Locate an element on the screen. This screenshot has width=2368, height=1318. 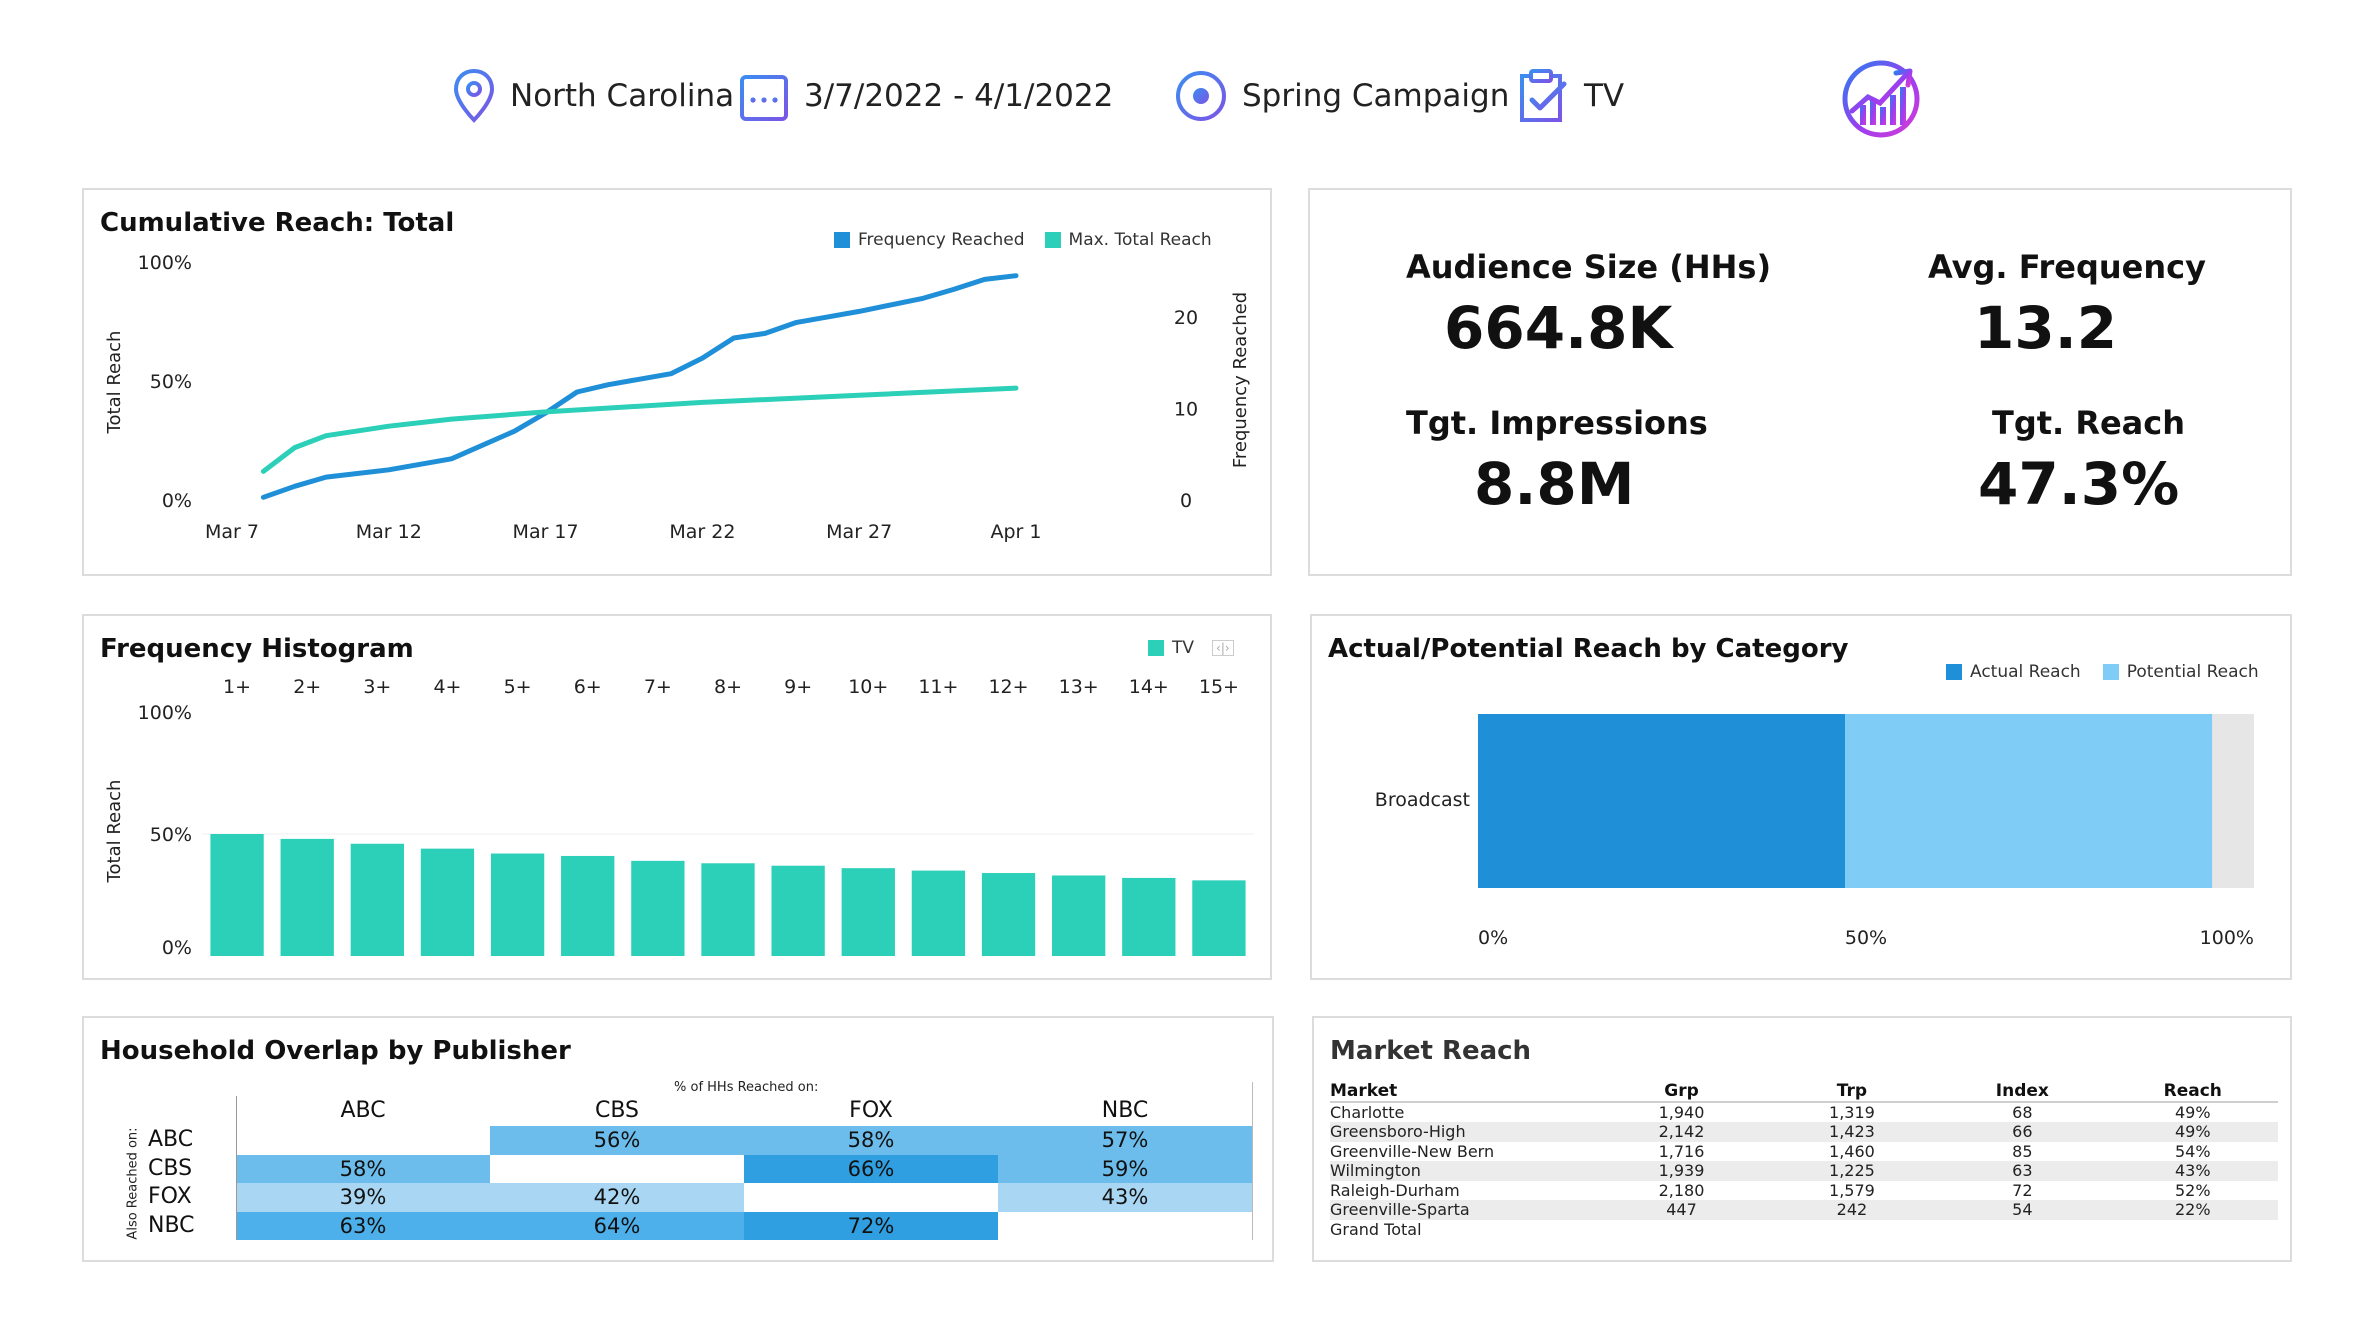
channel-label: TV is located at coordinates (1604, 96).